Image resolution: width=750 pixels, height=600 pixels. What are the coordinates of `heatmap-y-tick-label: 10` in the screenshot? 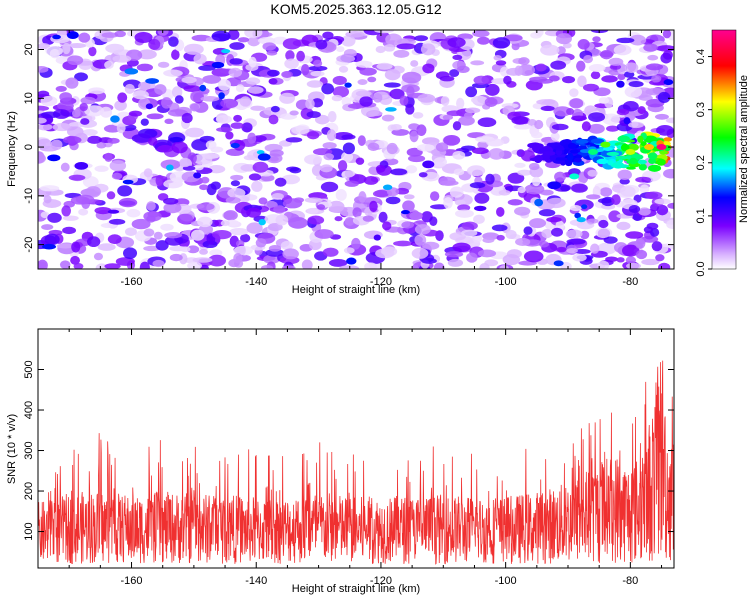 It's located at (29, 98).